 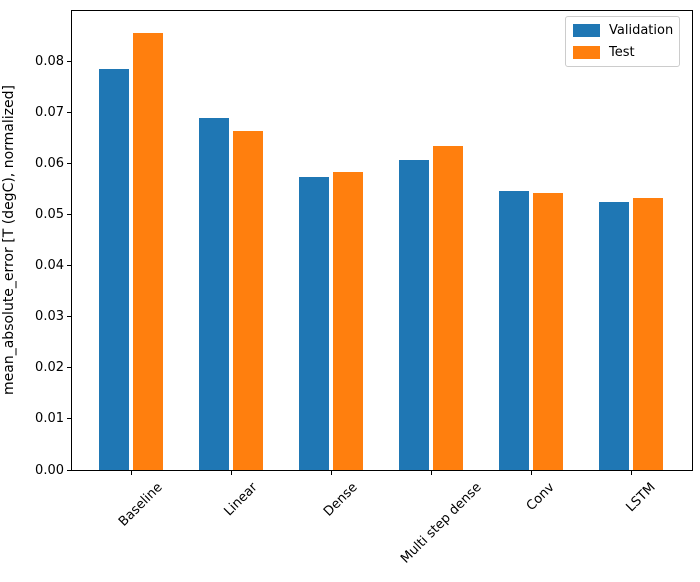 I want to click on legend-label-validation: Validation, so click(x=641, y=30).